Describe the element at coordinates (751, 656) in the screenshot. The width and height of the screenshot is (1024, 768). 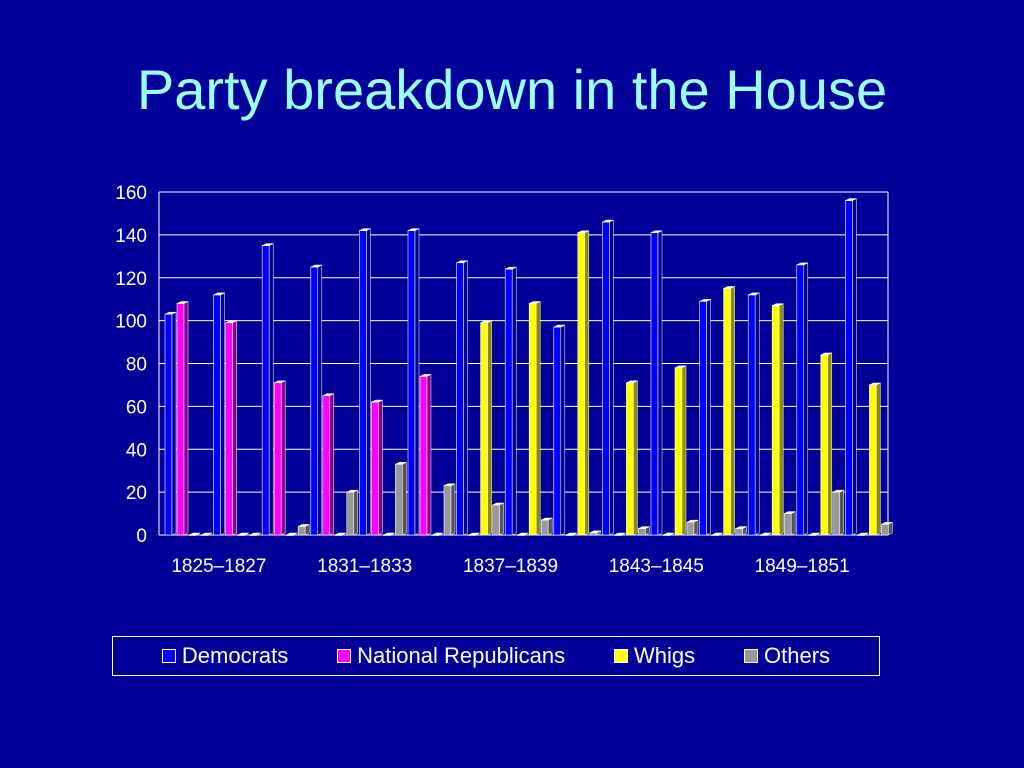
I see `legend-swatch-others` at that location.